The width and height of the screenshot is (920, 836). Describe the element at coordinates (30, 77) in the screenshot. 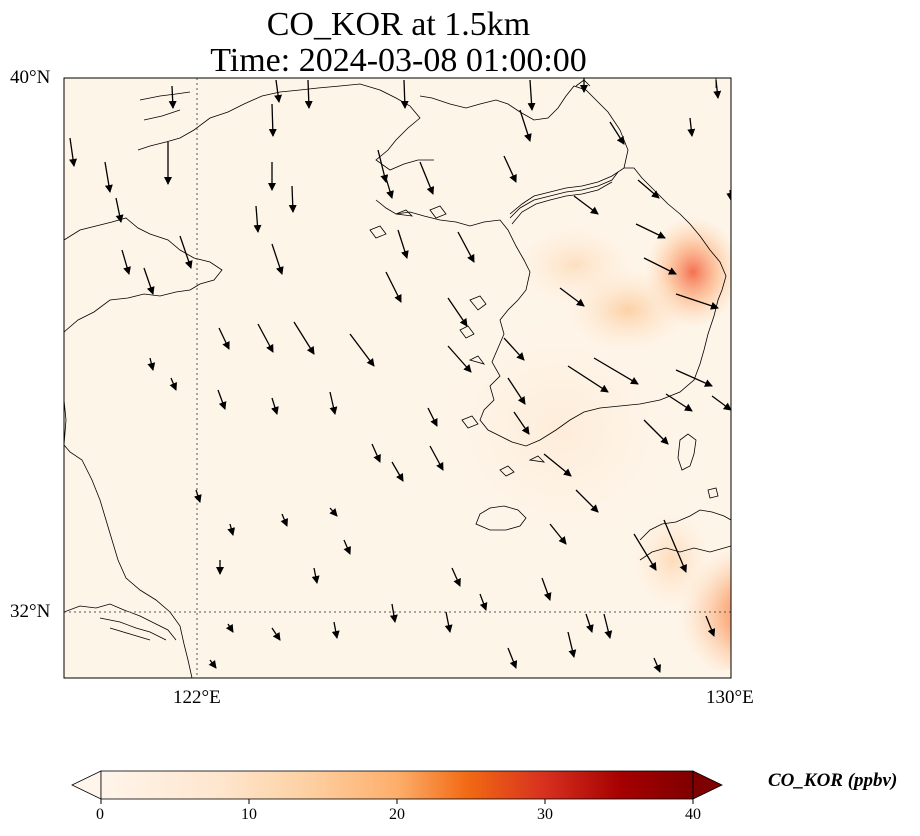

I see `lat-label-40n: 40°N` at that location.